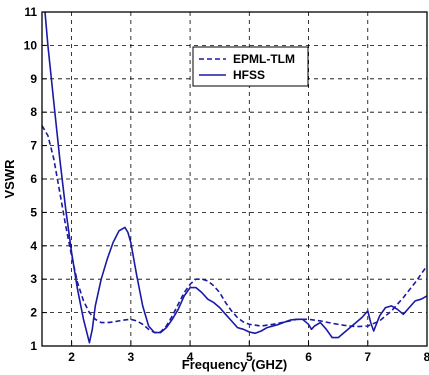 This screenshot has height=375, width=429. What do you see at coordinates (131, 357) in the screenshot?
I see `x-tick-label: 3` at bounding box center [131, 357].